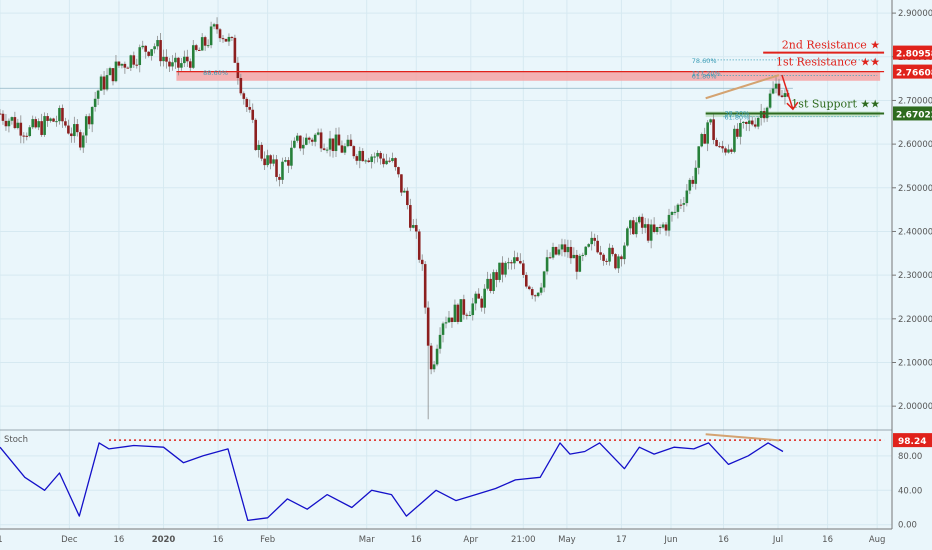 The height and width of the screenshot is (550, 932). Describe the element at coordinates (912, 52) in the screenshot. I see `second-resistance-tag: 2.80958` at that location.